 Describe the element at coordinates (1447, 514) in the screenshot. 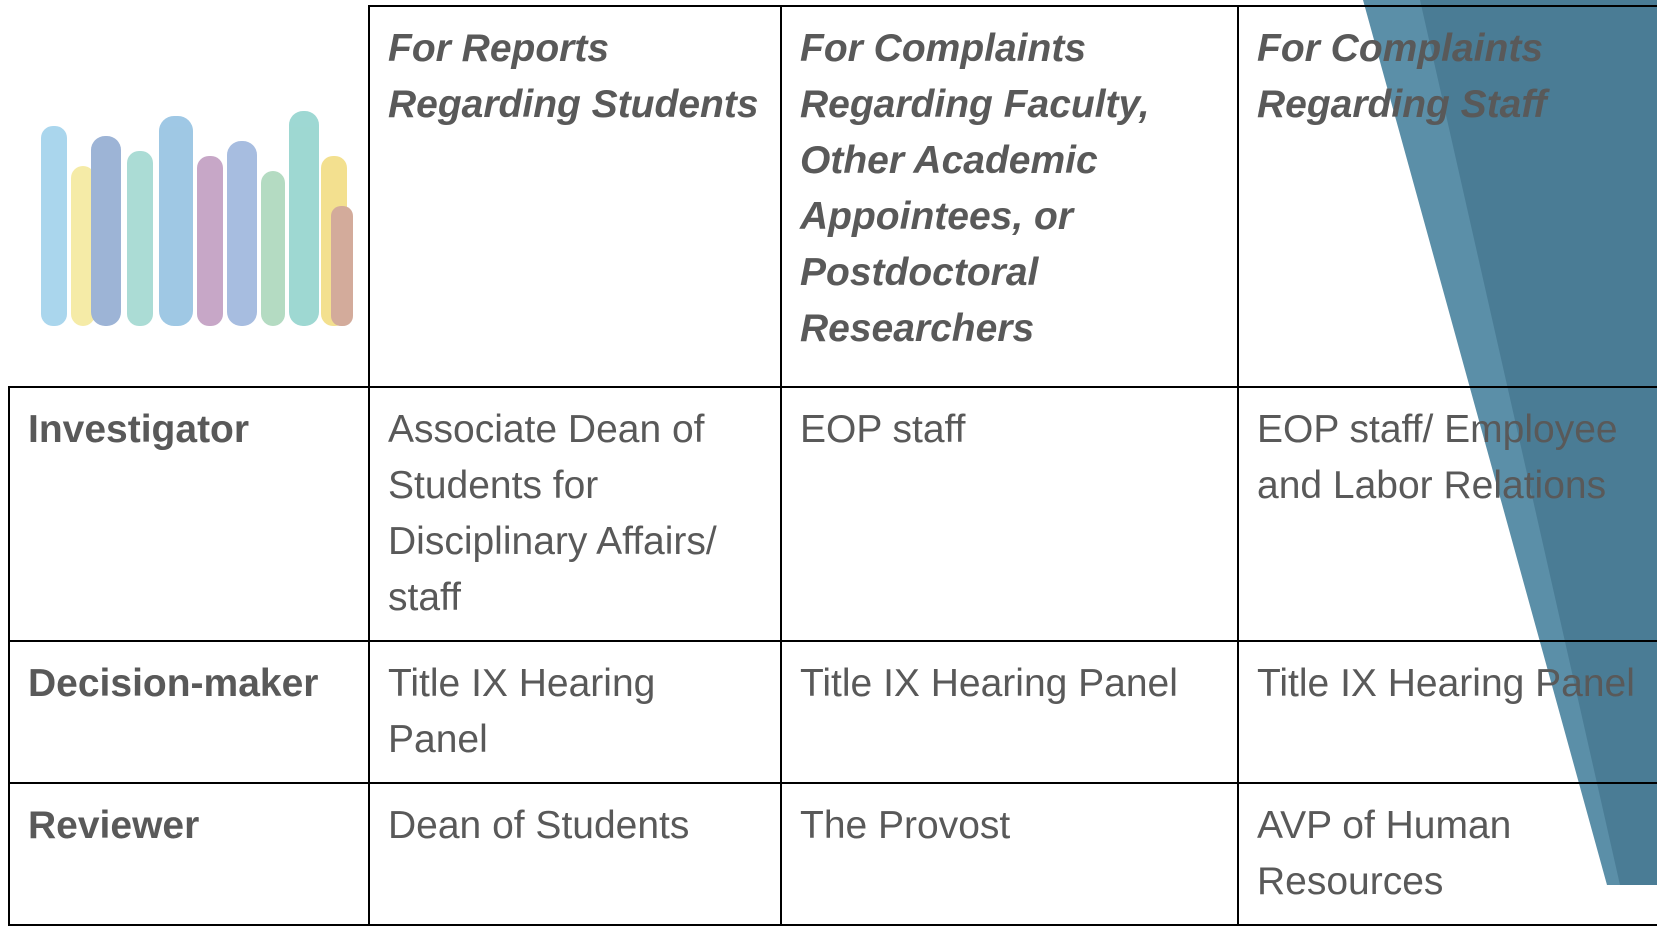

I see `cell: EOP staff/ Employee and Labor Relations` at that location.